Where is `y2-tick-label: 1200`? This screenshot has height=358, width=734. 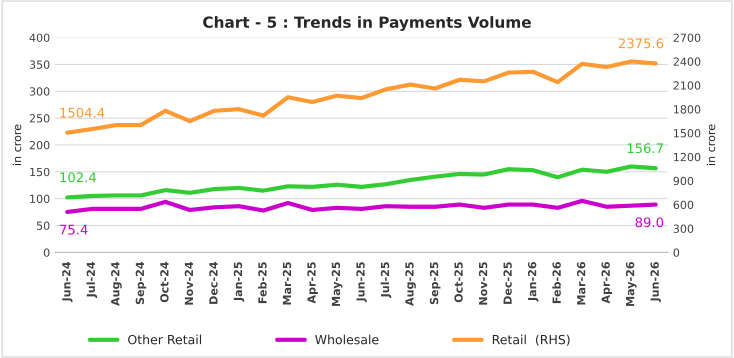 y2-tick-label: 1200 is located at coordinates (687, 157).